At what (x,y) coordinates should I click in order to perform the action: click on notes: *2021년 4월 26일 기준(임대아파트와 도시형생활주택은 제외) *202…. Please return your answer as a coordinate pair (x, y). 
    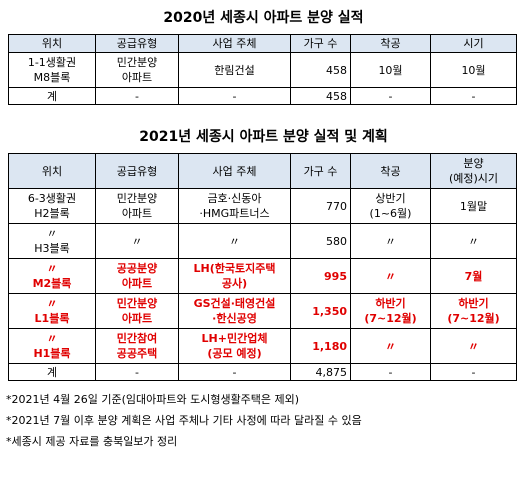
    Looking at the image, I should click on (266, 420).